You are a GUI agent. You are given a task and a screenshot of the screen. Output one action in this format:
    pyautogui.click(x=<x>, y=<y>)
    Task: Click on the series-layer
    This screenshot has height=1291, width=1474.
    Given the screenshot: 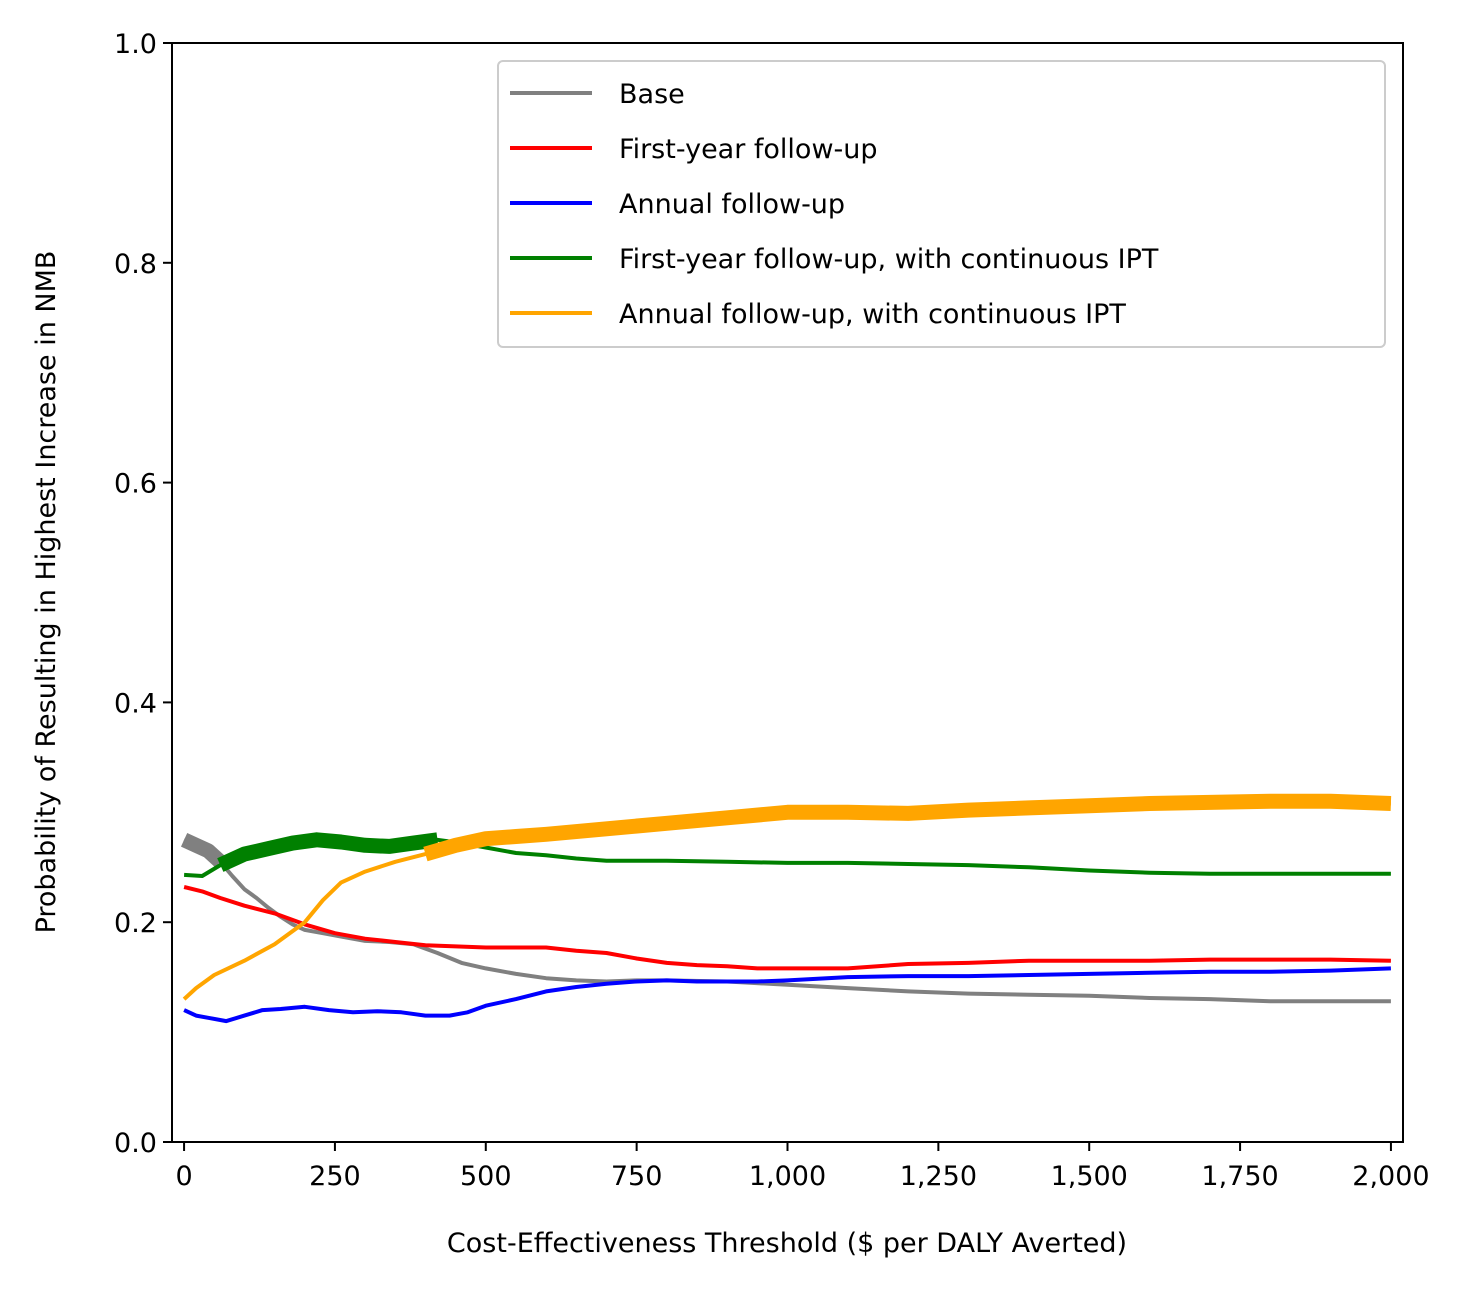 What is the action you would take?
    pyautogui.click(x=786, y=908)
    